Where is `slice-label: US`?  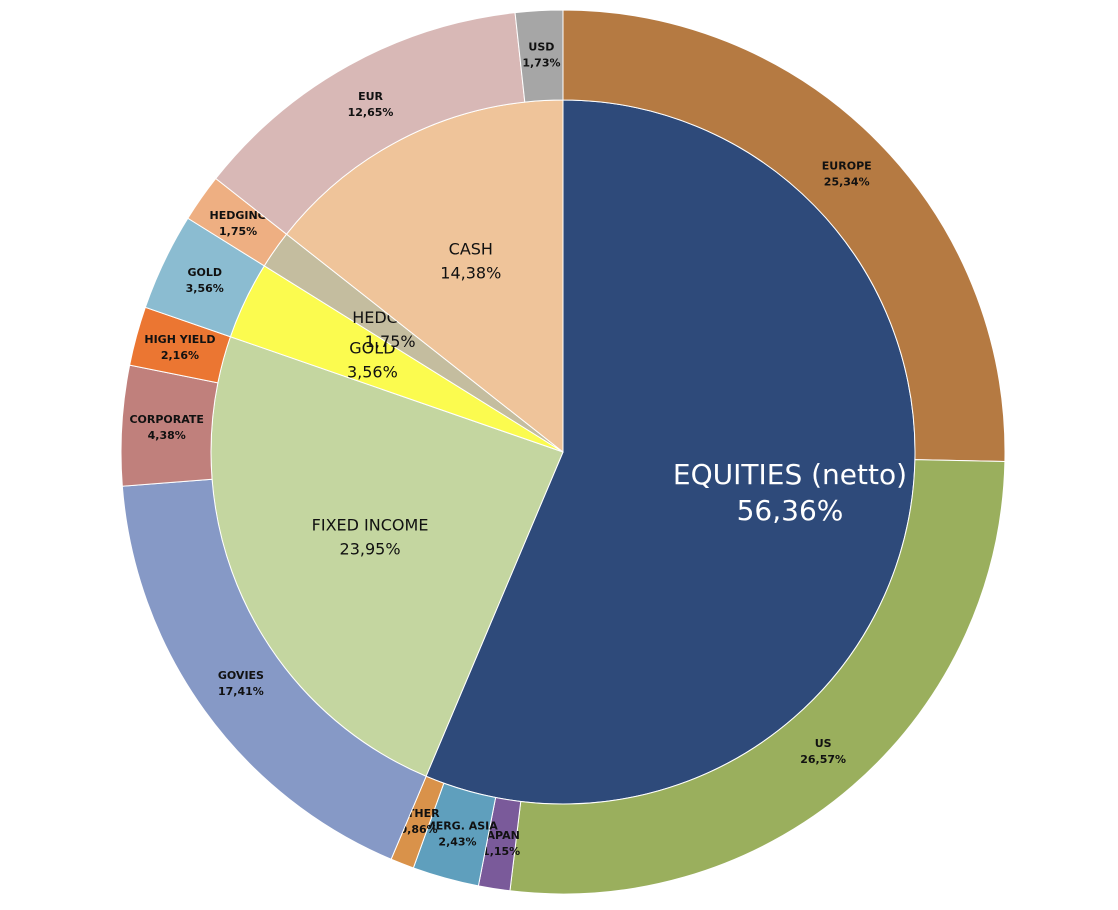
slice-label: US is located at coordinates (823, 743).